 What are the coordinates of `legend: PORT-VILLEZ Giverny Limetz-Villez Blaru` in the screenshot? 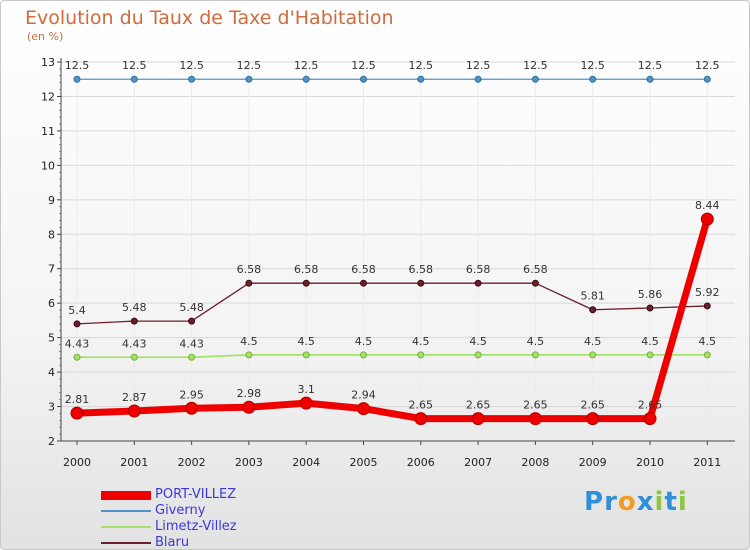 It's located at (169, 518).